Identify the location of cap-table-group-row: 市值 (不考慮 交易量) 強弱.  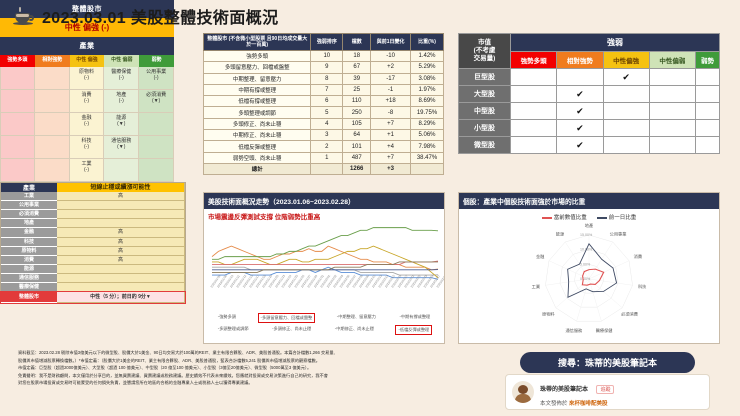
(589, 51).